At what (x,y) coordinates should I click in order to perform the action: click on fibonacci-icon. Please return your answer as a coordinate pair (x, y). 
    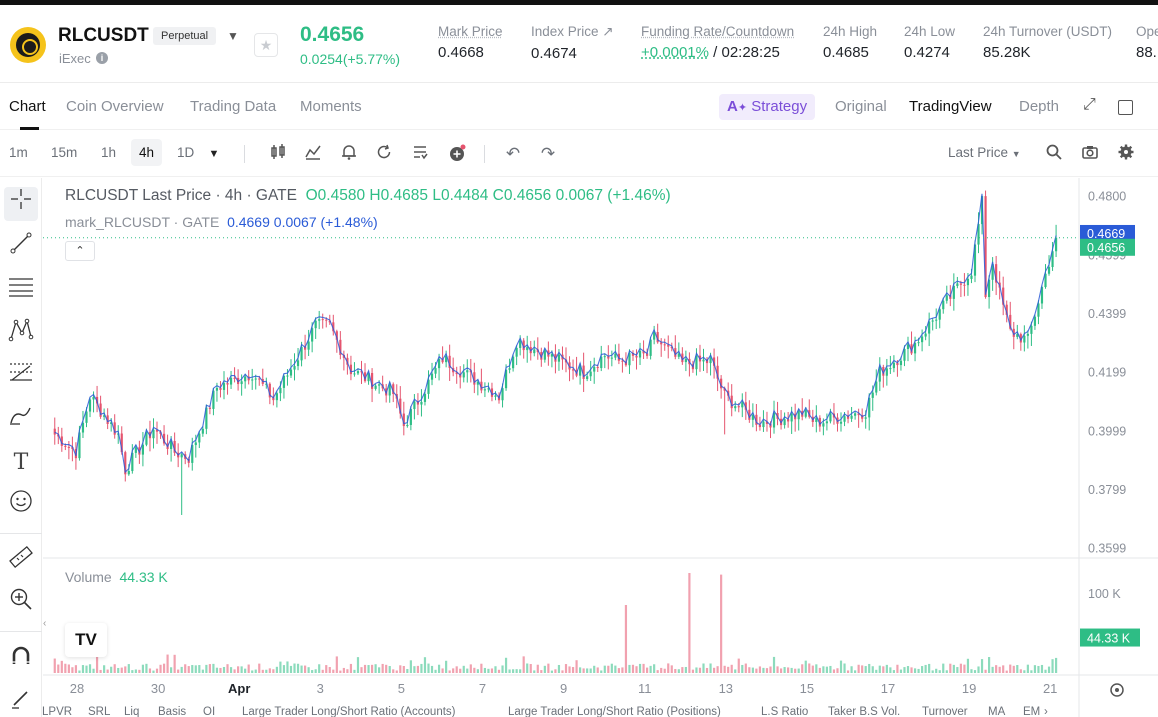
    Looking at the image, I should click on (21, 377).